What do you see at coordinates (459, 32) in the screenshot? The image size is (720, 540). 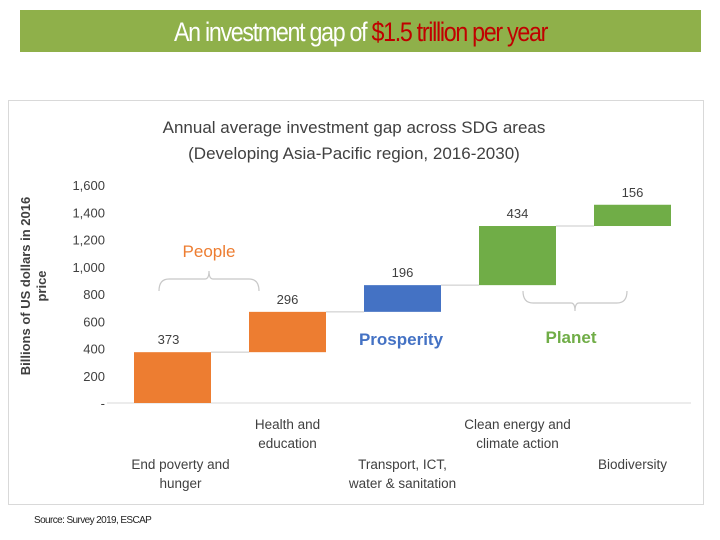 I see `banner-title-highlight: $1.5 trillion per year` at bounding box center [459, 32].